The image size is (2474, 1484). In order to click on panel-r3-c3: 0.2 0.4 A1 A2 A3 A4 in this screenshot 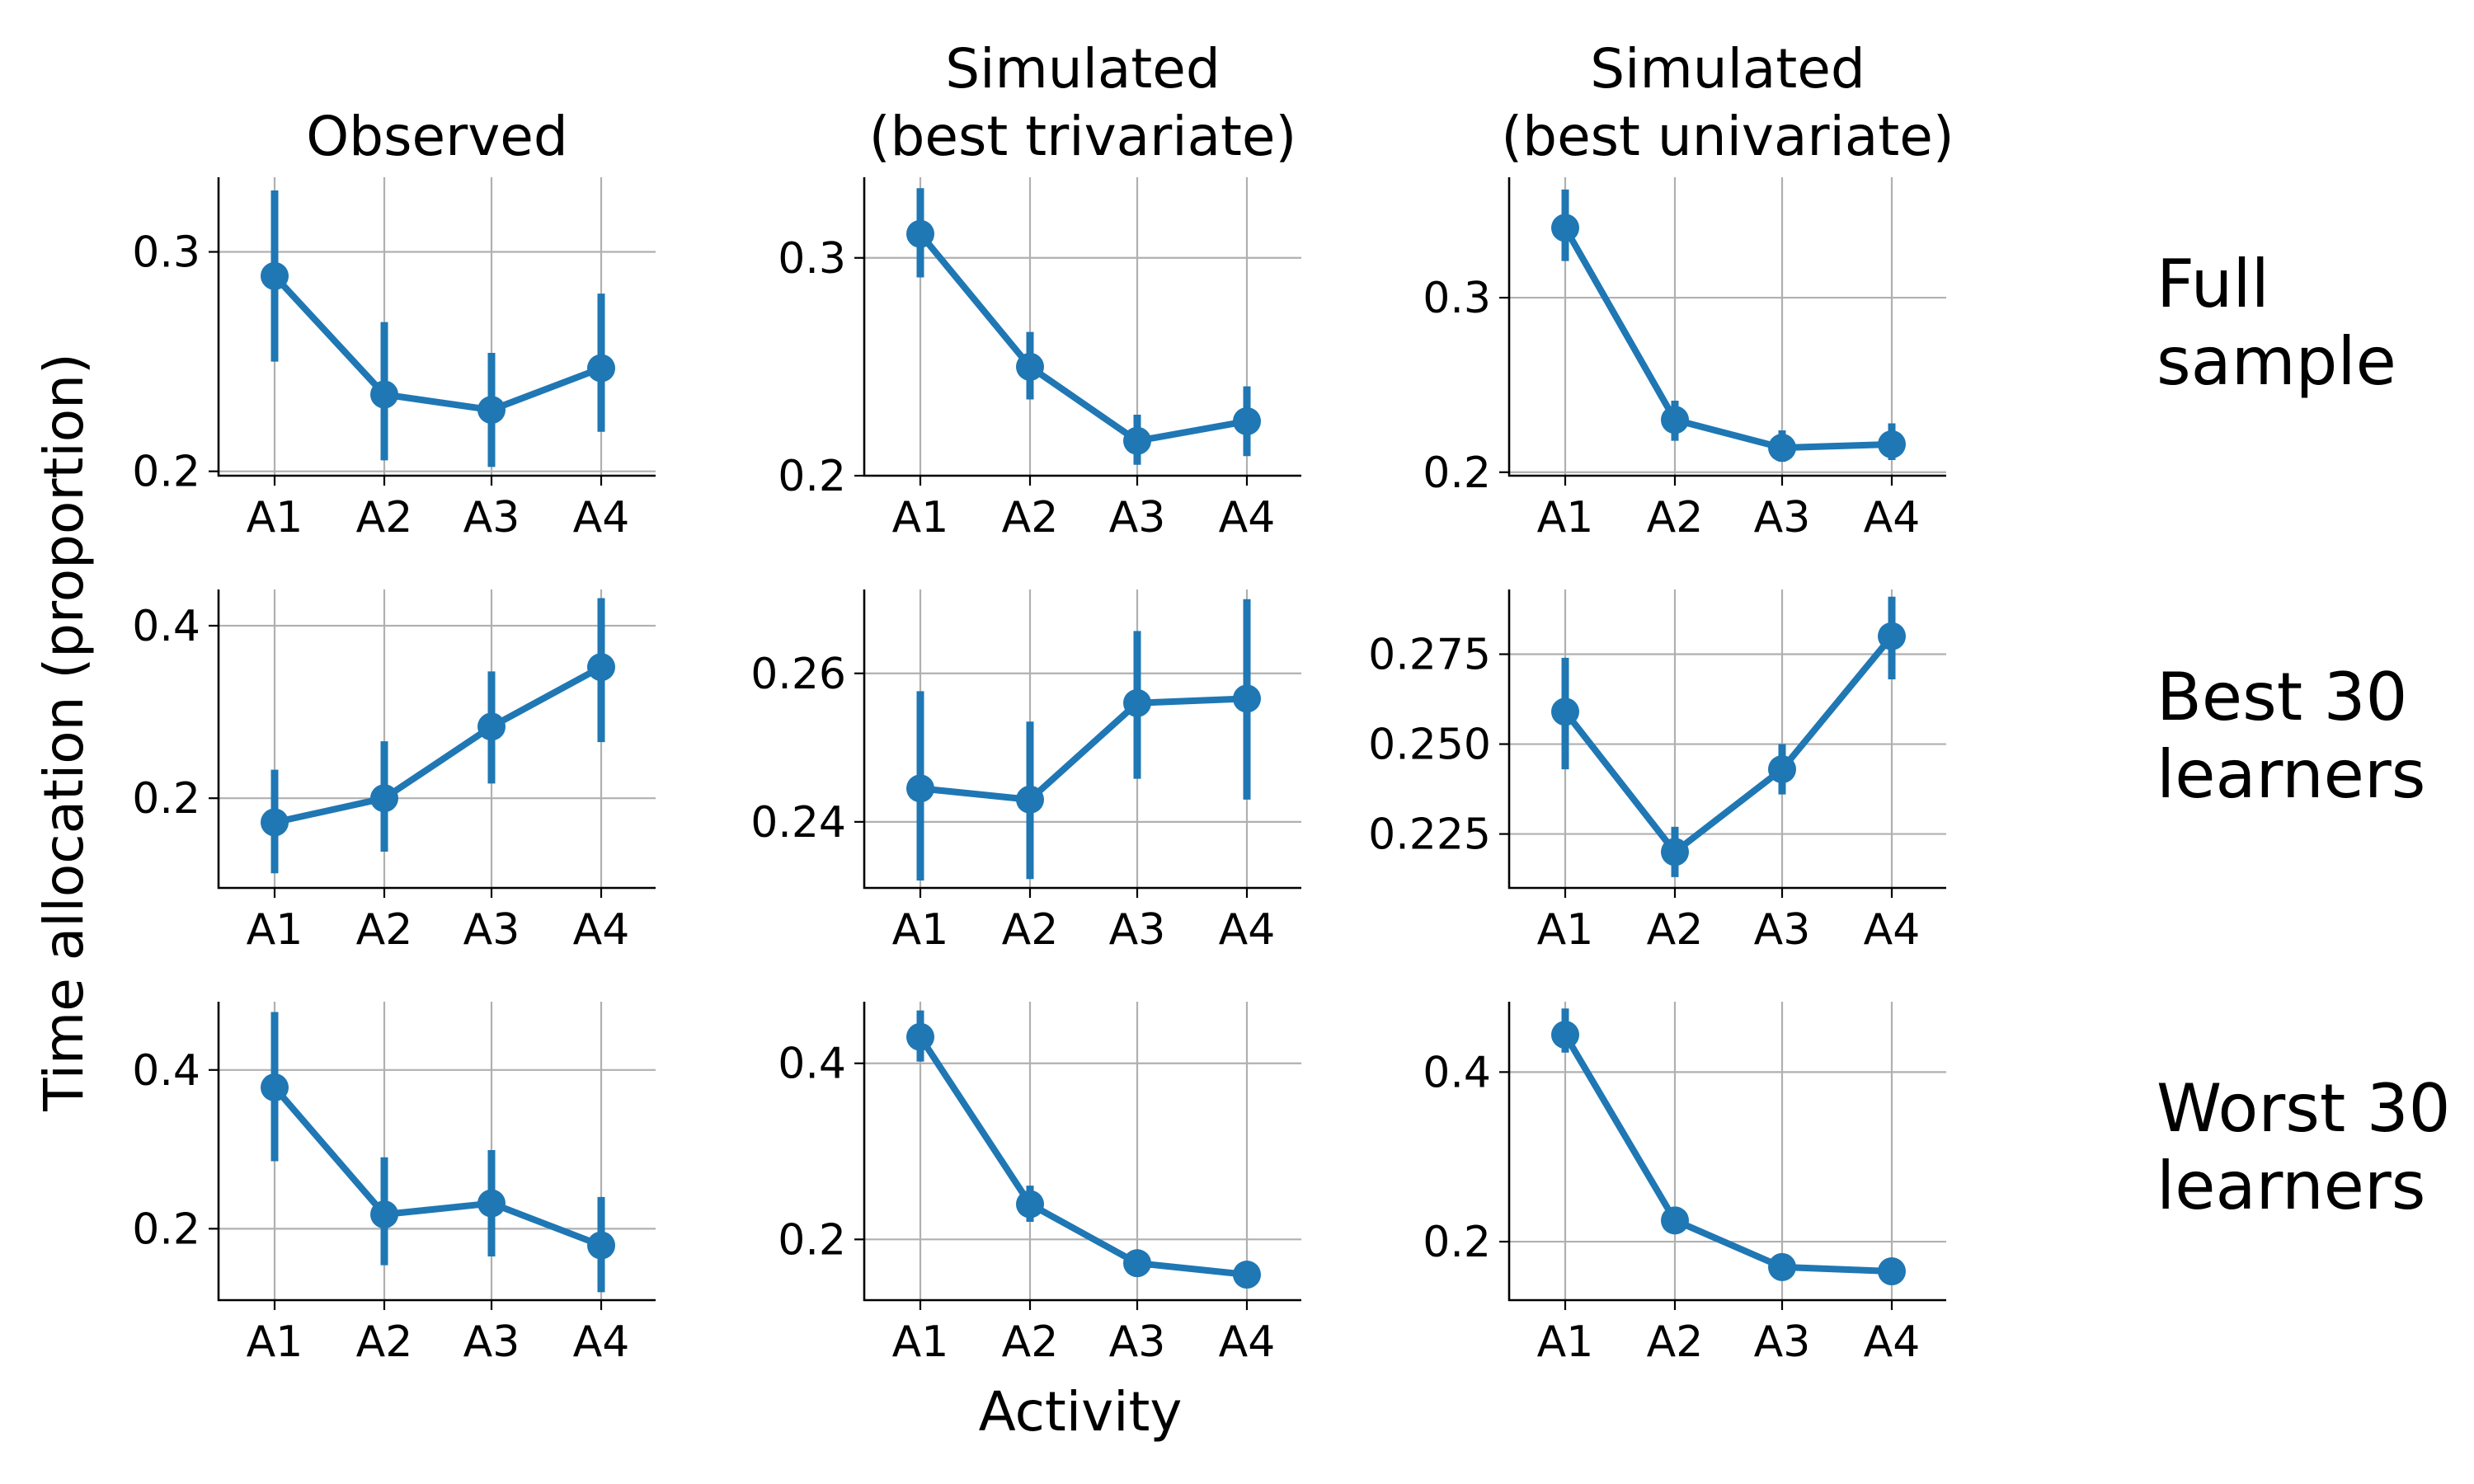, I will do `click(1684, 1184)`.